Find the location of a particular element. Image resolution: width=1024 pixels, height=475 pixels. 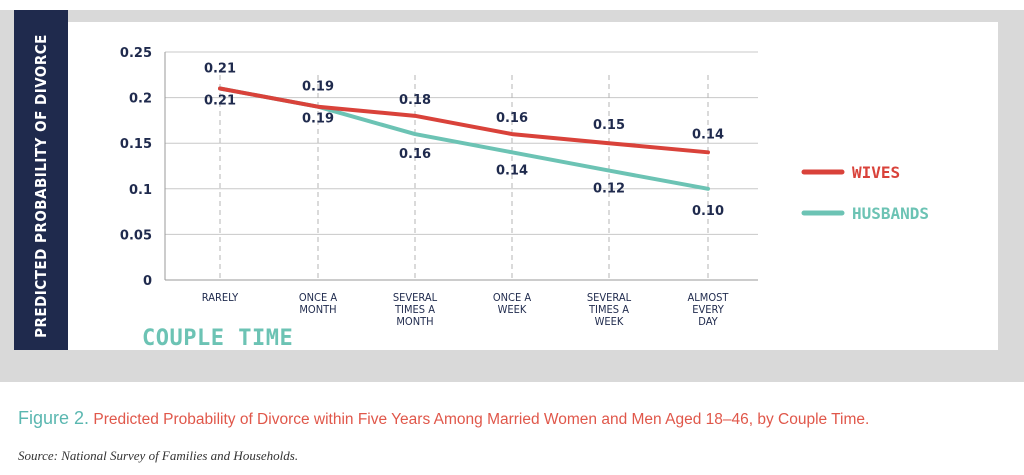

y-tick-label: 0.05 is located at coordinates (136, 235).